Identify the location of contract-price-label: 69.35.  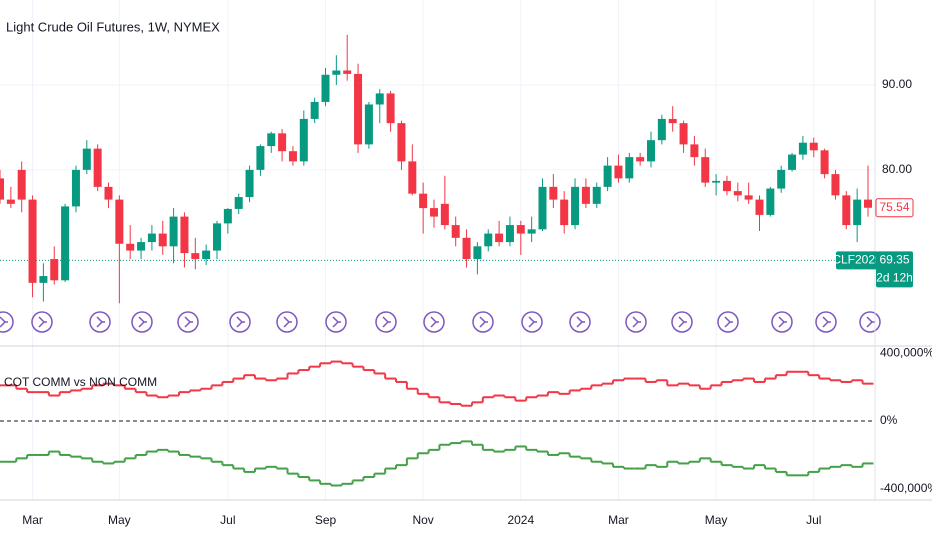
(894, 260).